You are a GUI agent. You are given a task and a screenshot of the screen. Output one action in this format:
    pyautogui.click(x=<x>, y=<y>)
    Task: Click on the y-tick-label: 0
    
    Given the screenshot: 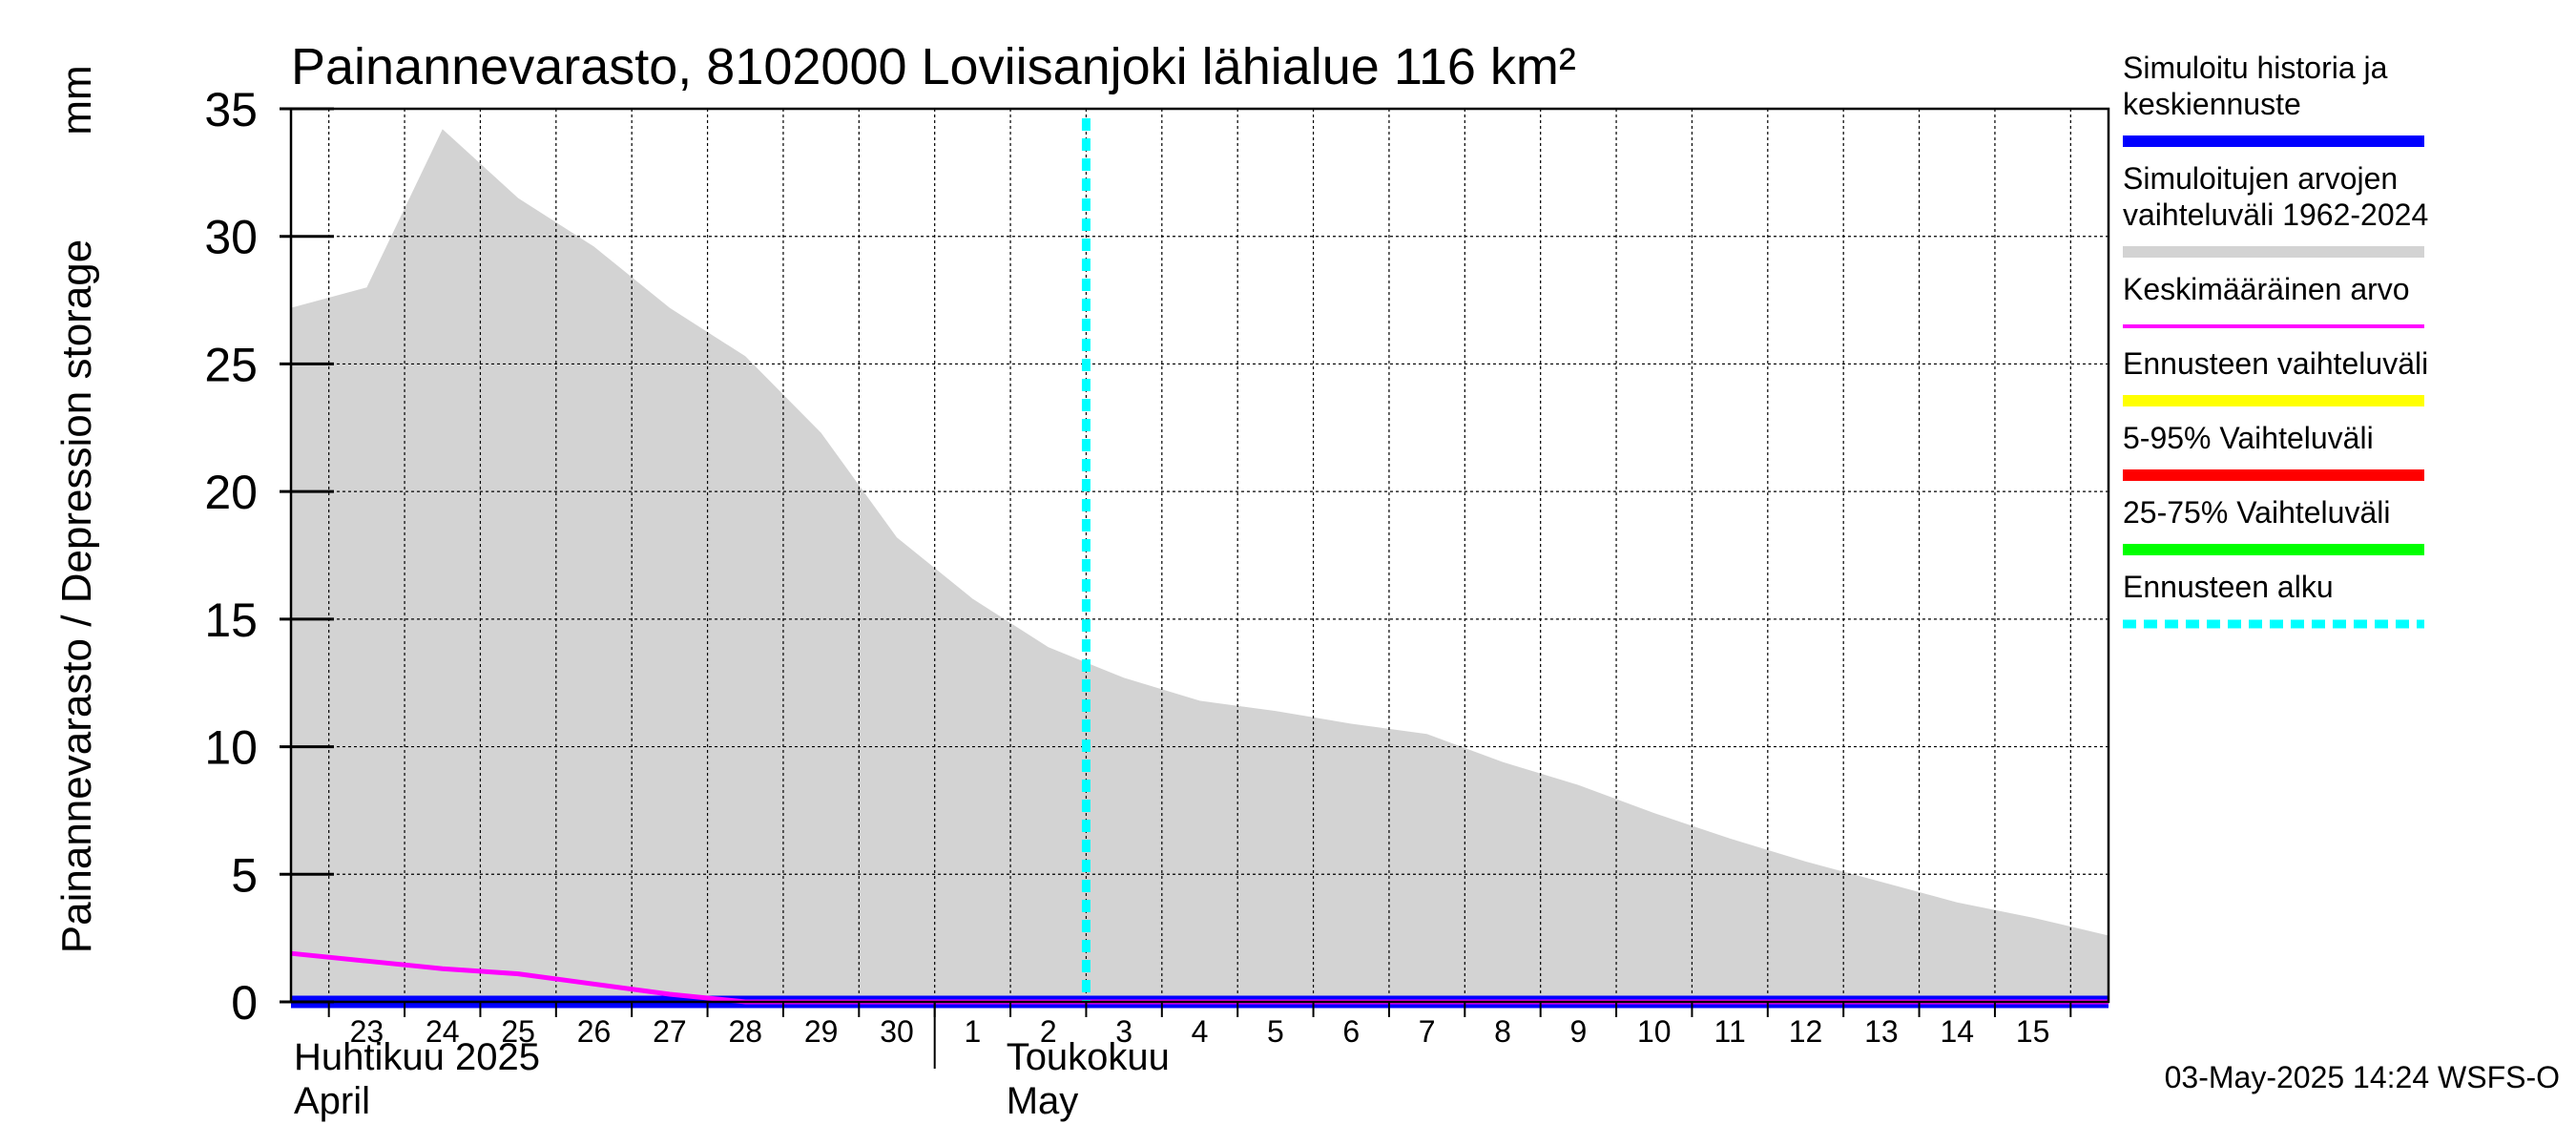 What is the action you would take?
    pyautogui.click(x=244, y=1003)
    